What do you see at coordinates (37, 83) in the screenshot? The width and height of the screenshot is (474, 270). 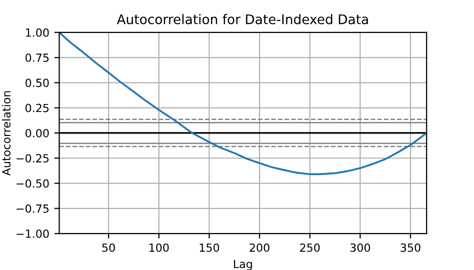 I see `y-tick-label: 0.50` at bounding box center [37, 83].